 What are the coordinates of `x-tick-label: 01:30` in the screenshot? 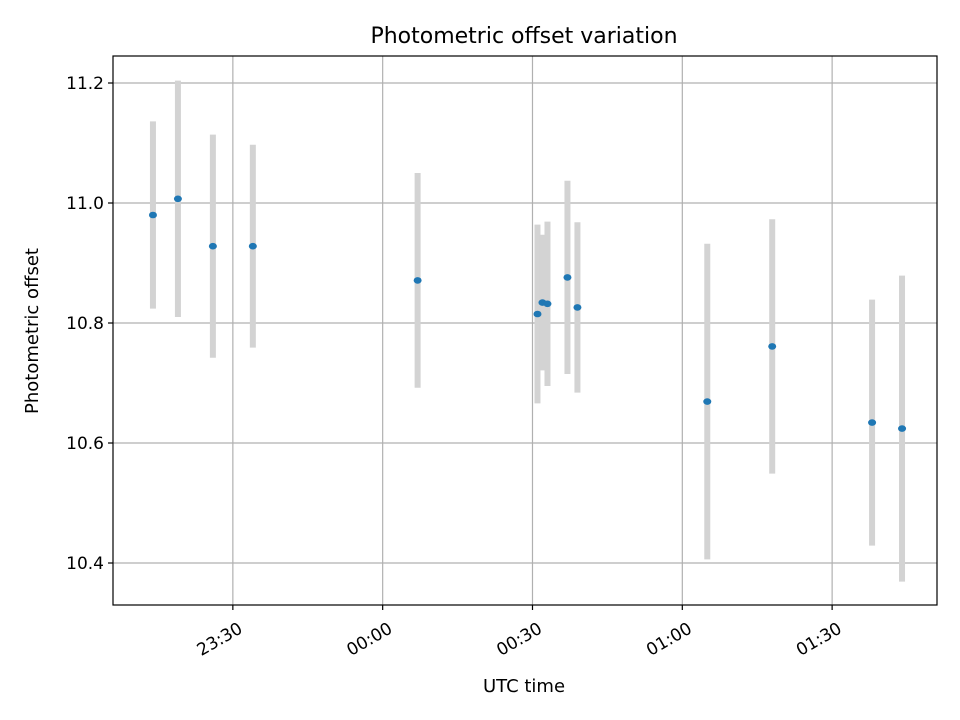 It's located at (819, 640).